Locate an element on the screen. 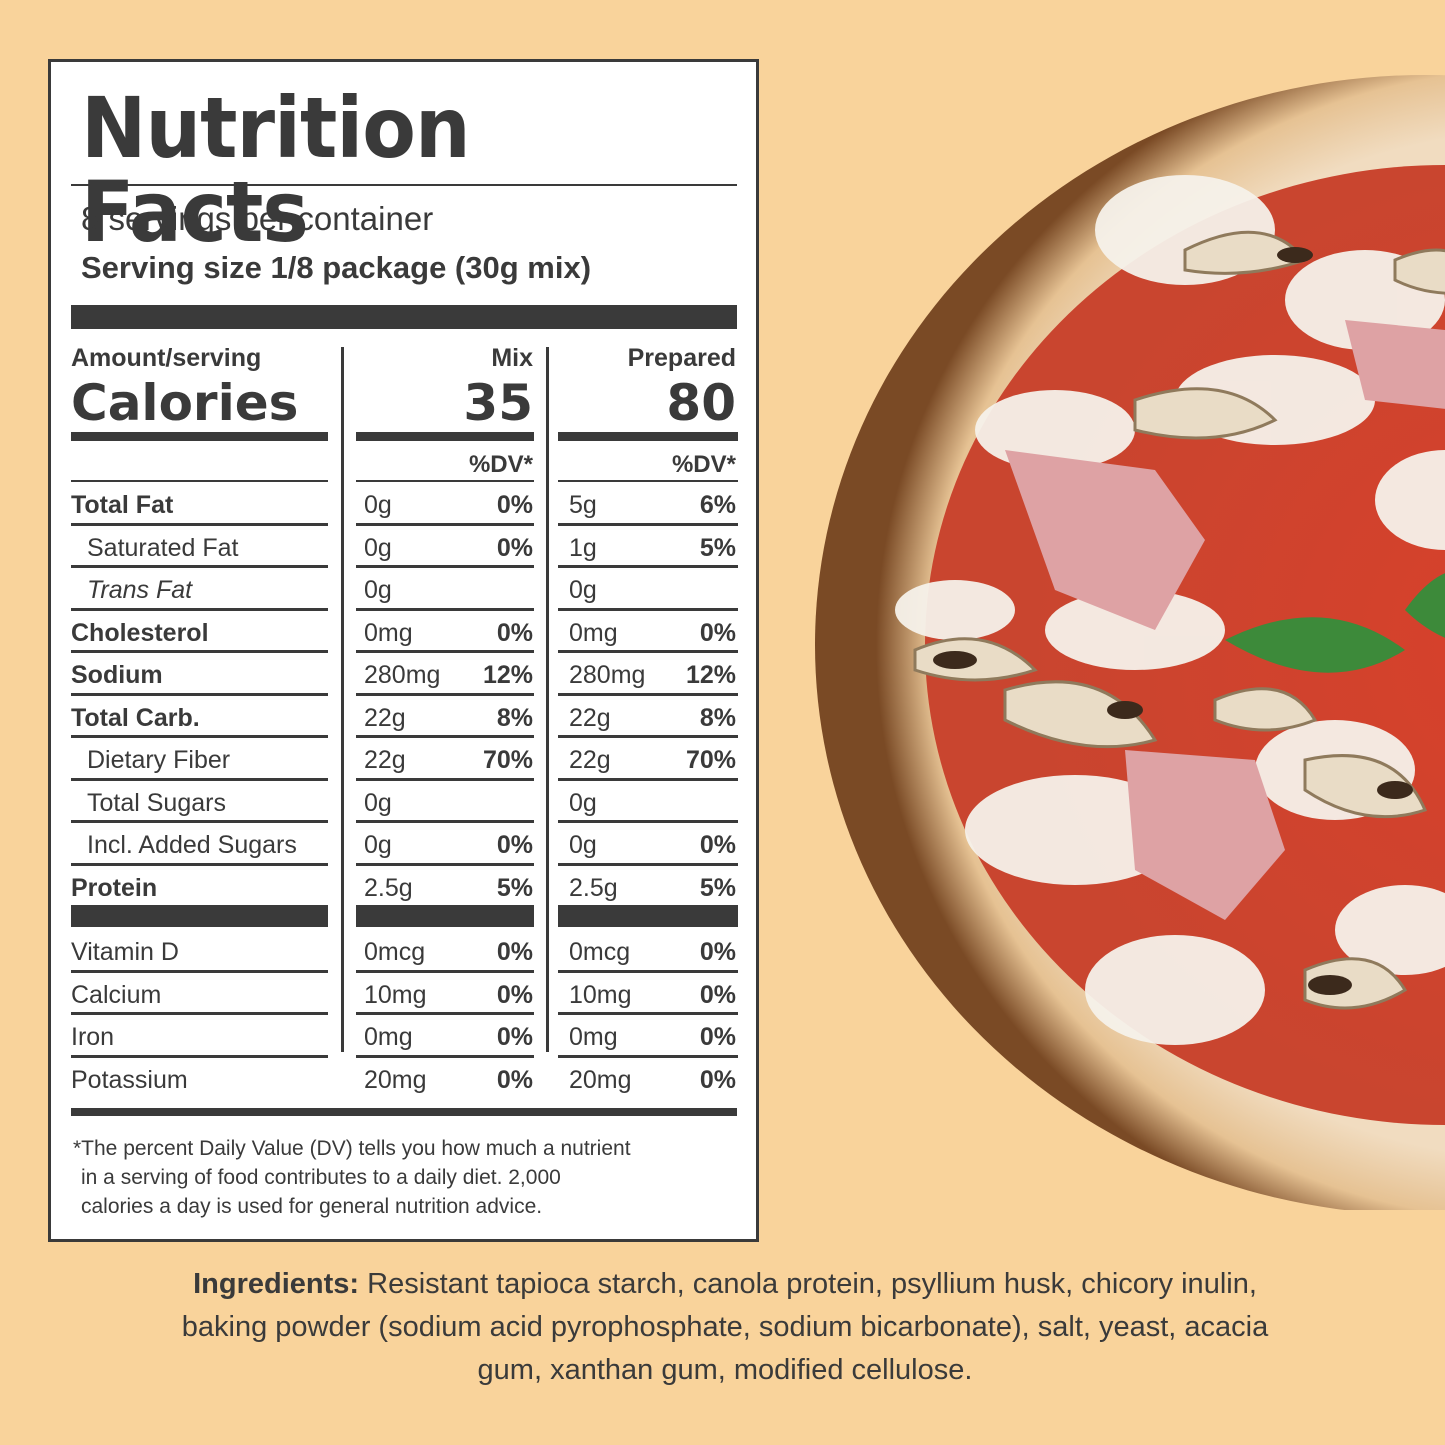 The image size is (1445, 1445). nutrient-name: Iron is located at coordinates (93, 1037).